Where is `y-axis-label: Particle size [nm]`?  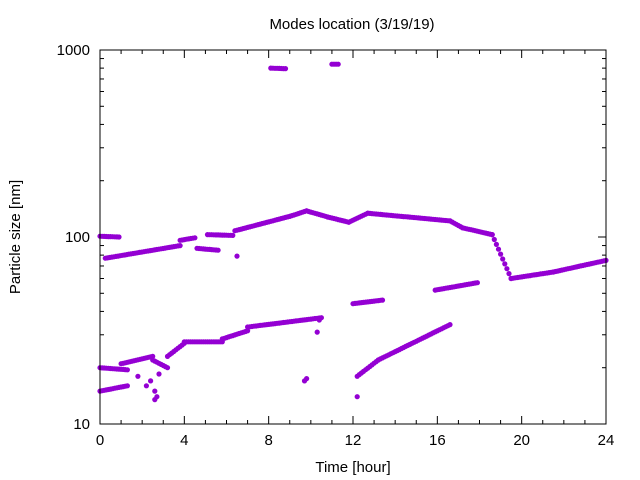 y-axis-label: Particle size [nm] is located at coordinates (15, 237).